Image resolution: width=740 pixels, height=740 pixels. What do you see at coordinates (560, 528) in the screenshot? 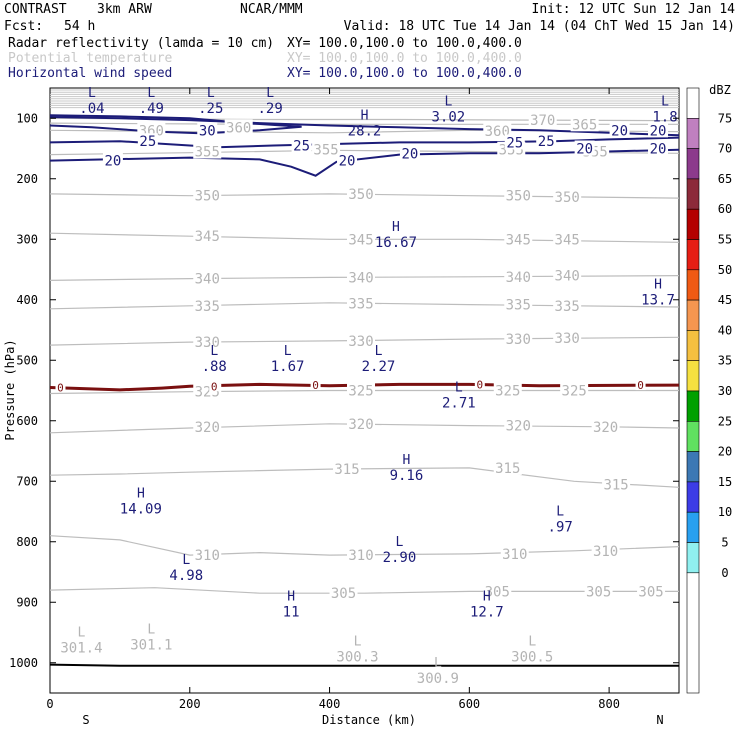
I see `extremum-value: .97` at bounding box center [560, 528].